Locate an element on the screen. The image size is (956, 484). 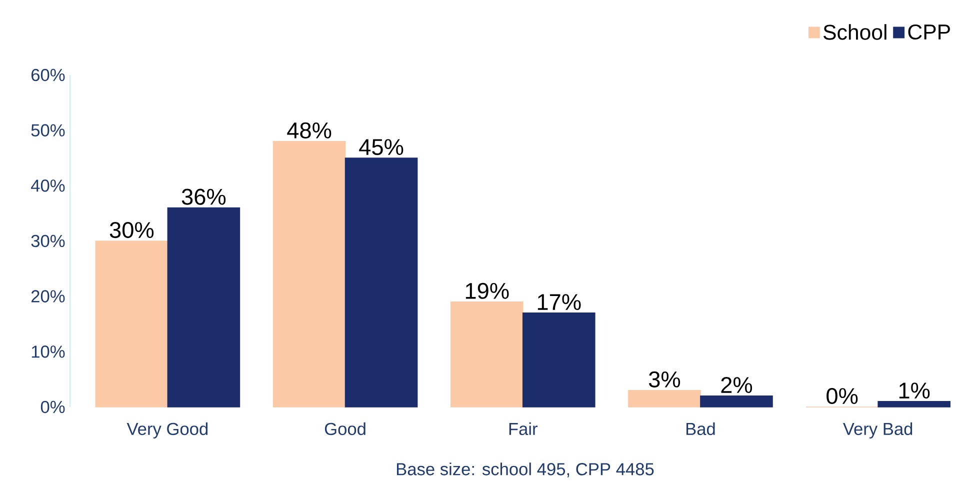
y-tick-label: 0% is located at coordinates (52, 407).